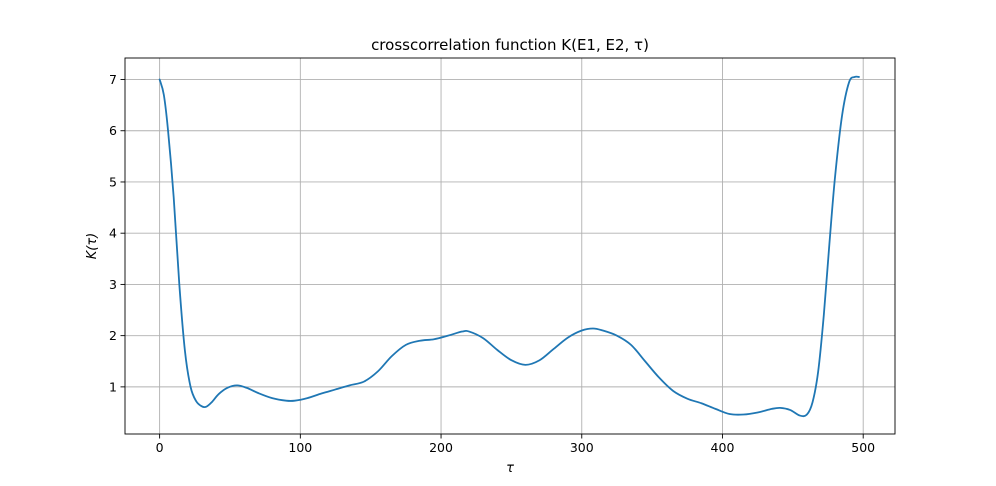 This screenshot has width=996, height=486. What do you see at coordinates (510, 468) in the screenshot?
I see `x-axis-label: τ` at bounding box center [510, 468].